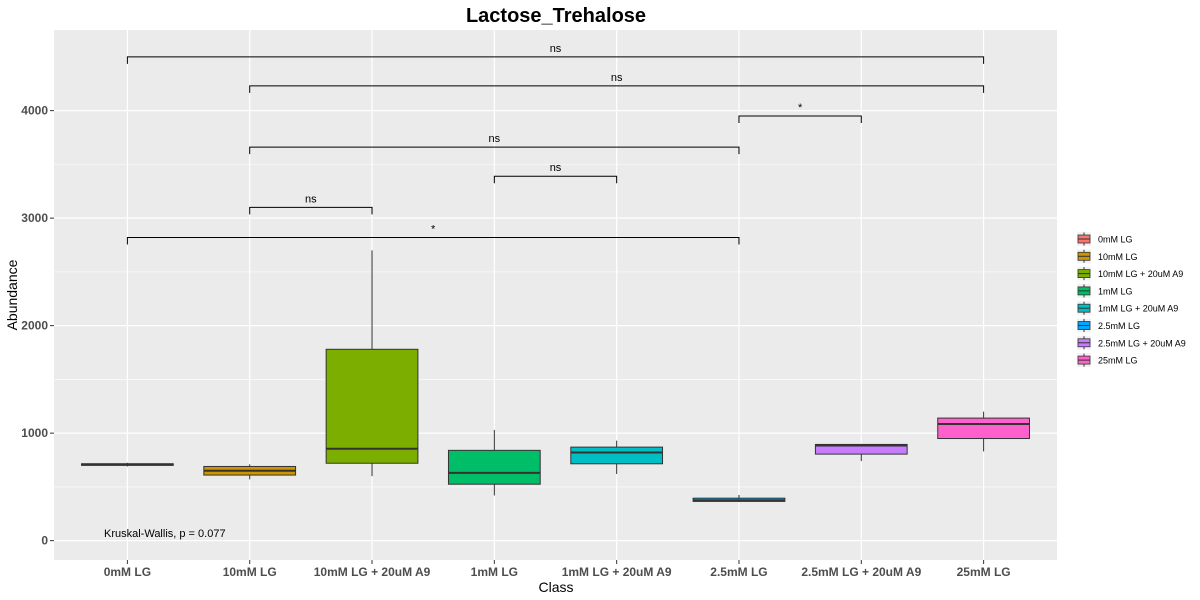  I want to click on legend-item: 1mM LG + 20uM A9, so click(1127, 308).